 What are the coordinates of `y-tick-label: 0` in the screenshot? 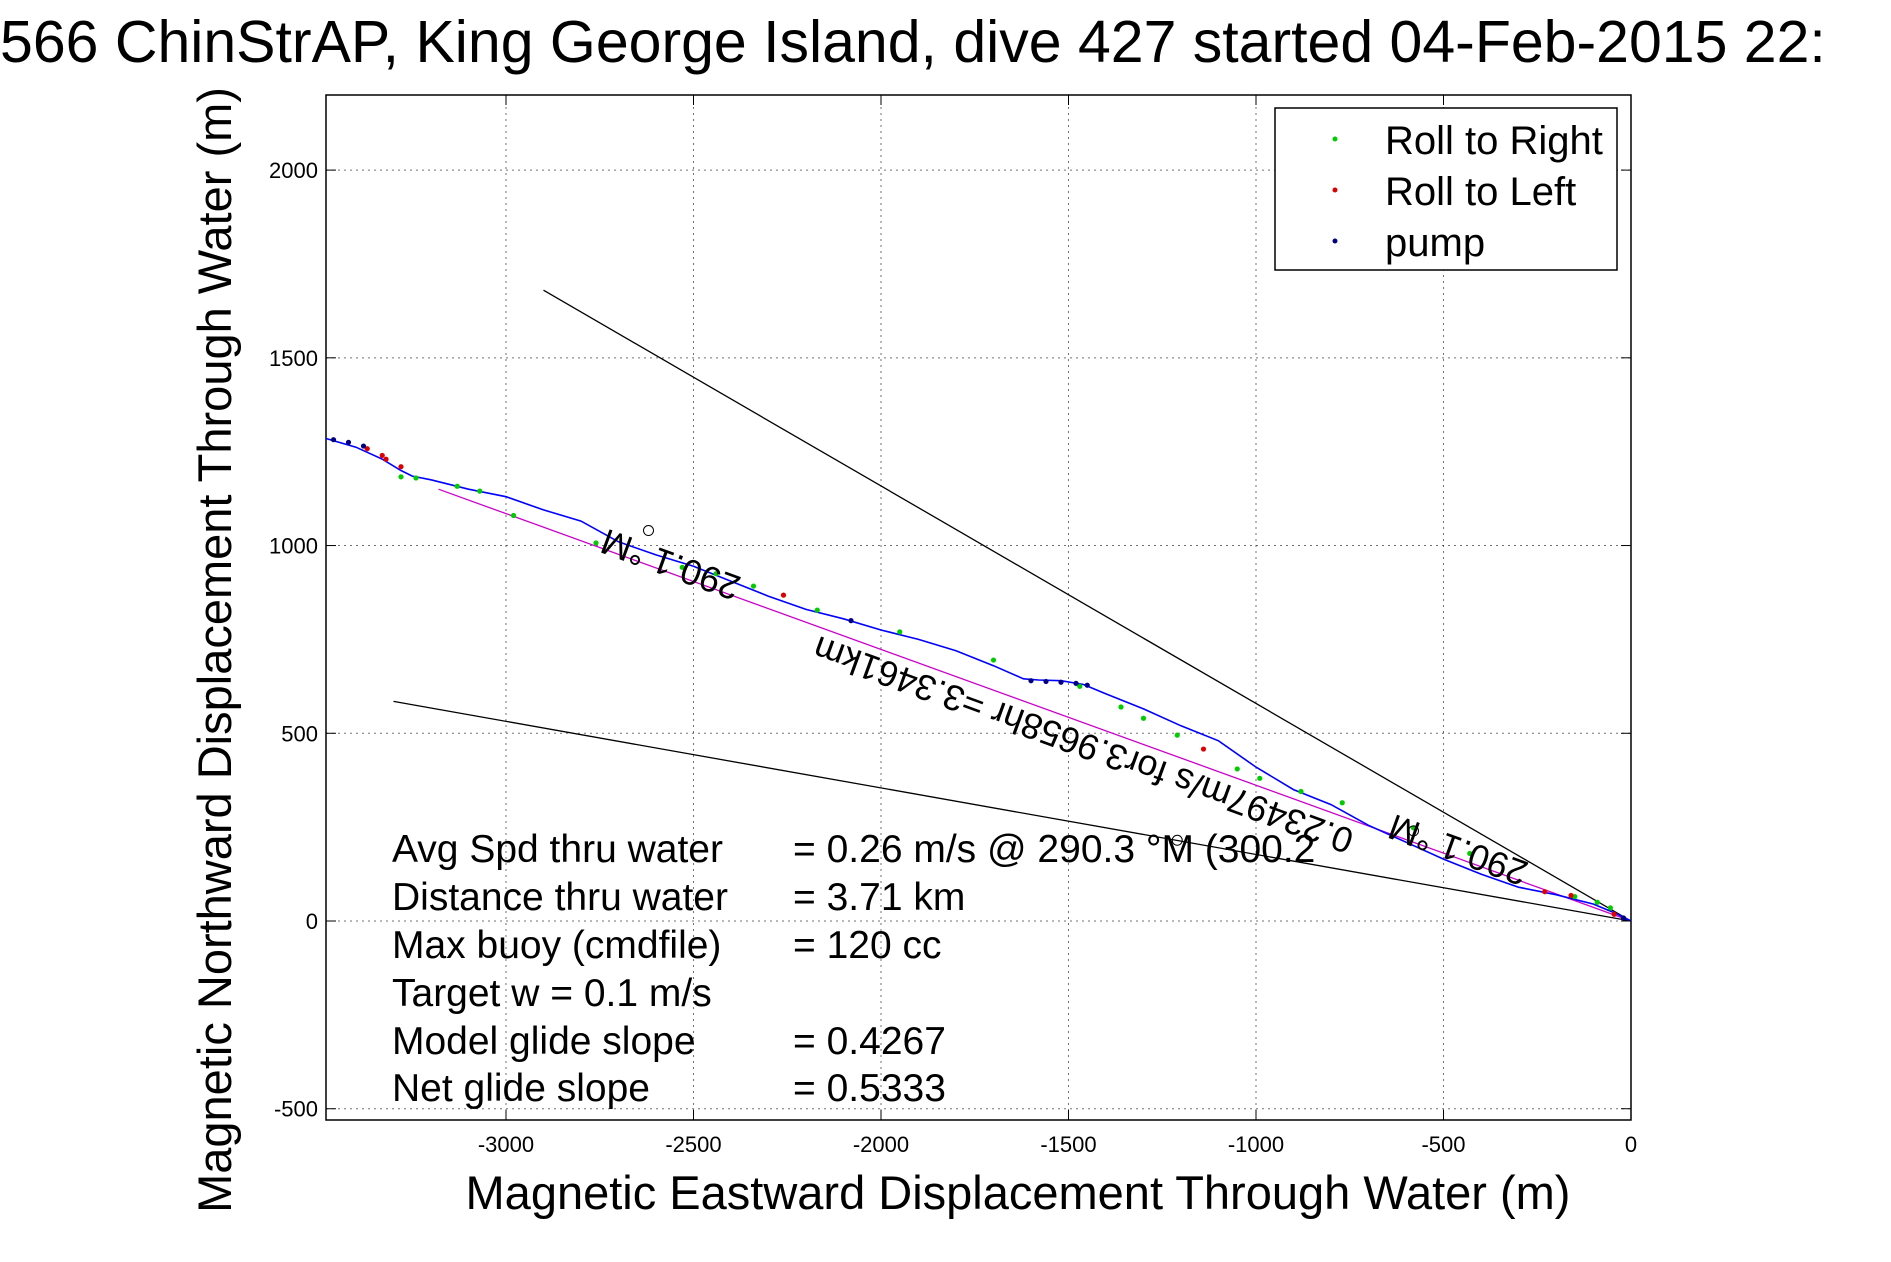 It's located at (312, 921).